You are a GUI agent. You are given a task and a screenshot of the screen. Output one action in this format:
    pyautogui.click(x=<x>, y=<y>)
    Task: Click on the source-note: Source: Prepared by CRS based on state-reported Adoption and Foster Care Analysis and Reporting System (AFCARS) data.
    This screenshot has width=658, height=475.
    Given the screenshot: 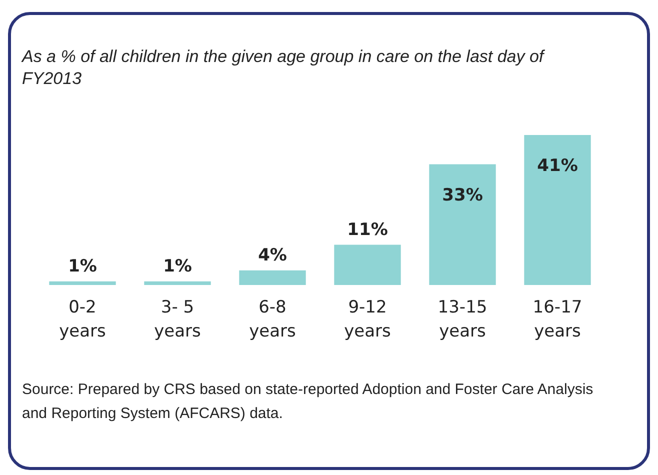 What is the action you would take?
    pyautogui.click(x=308, y=402)
    